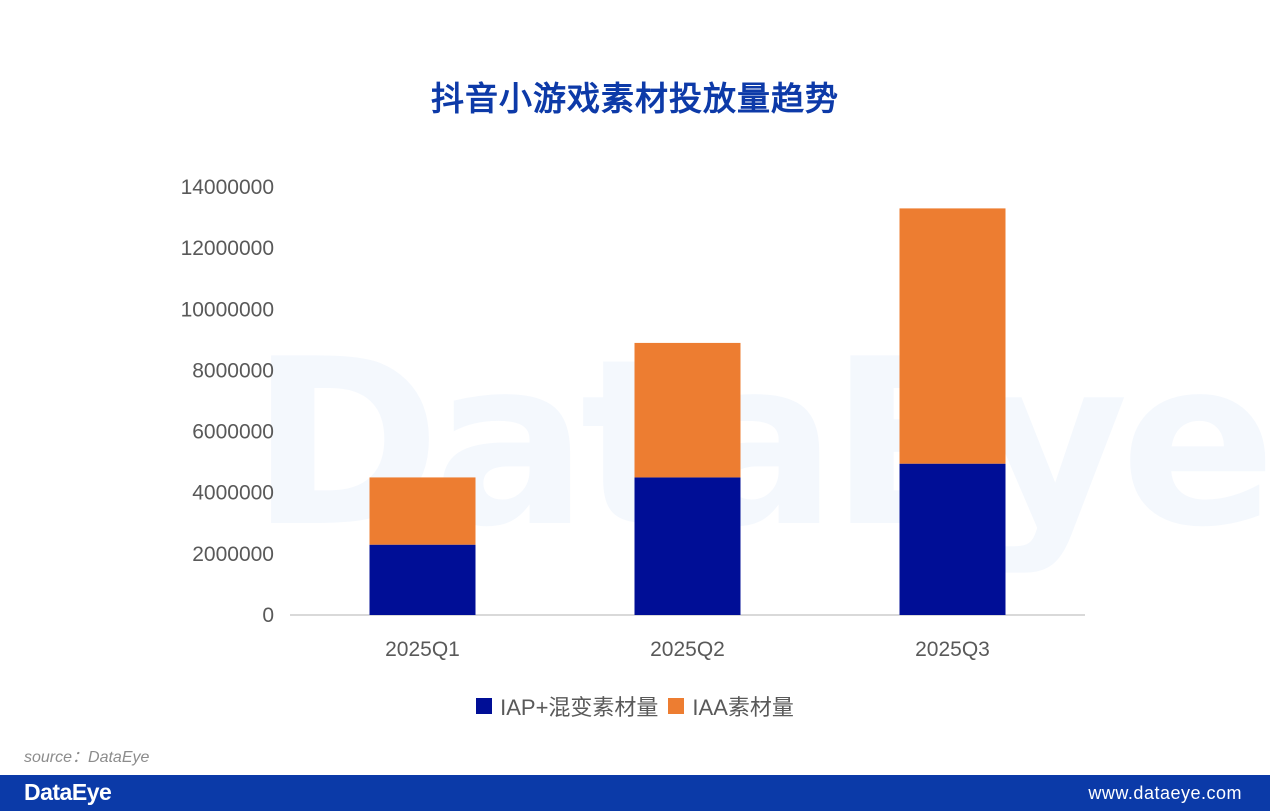 The width and height of the screenshot is (1270, 811). What do you see at coordinates (87, 757) in the screenshot?
I see `source-note: source：DataEye` at bounding box center [87, 757].